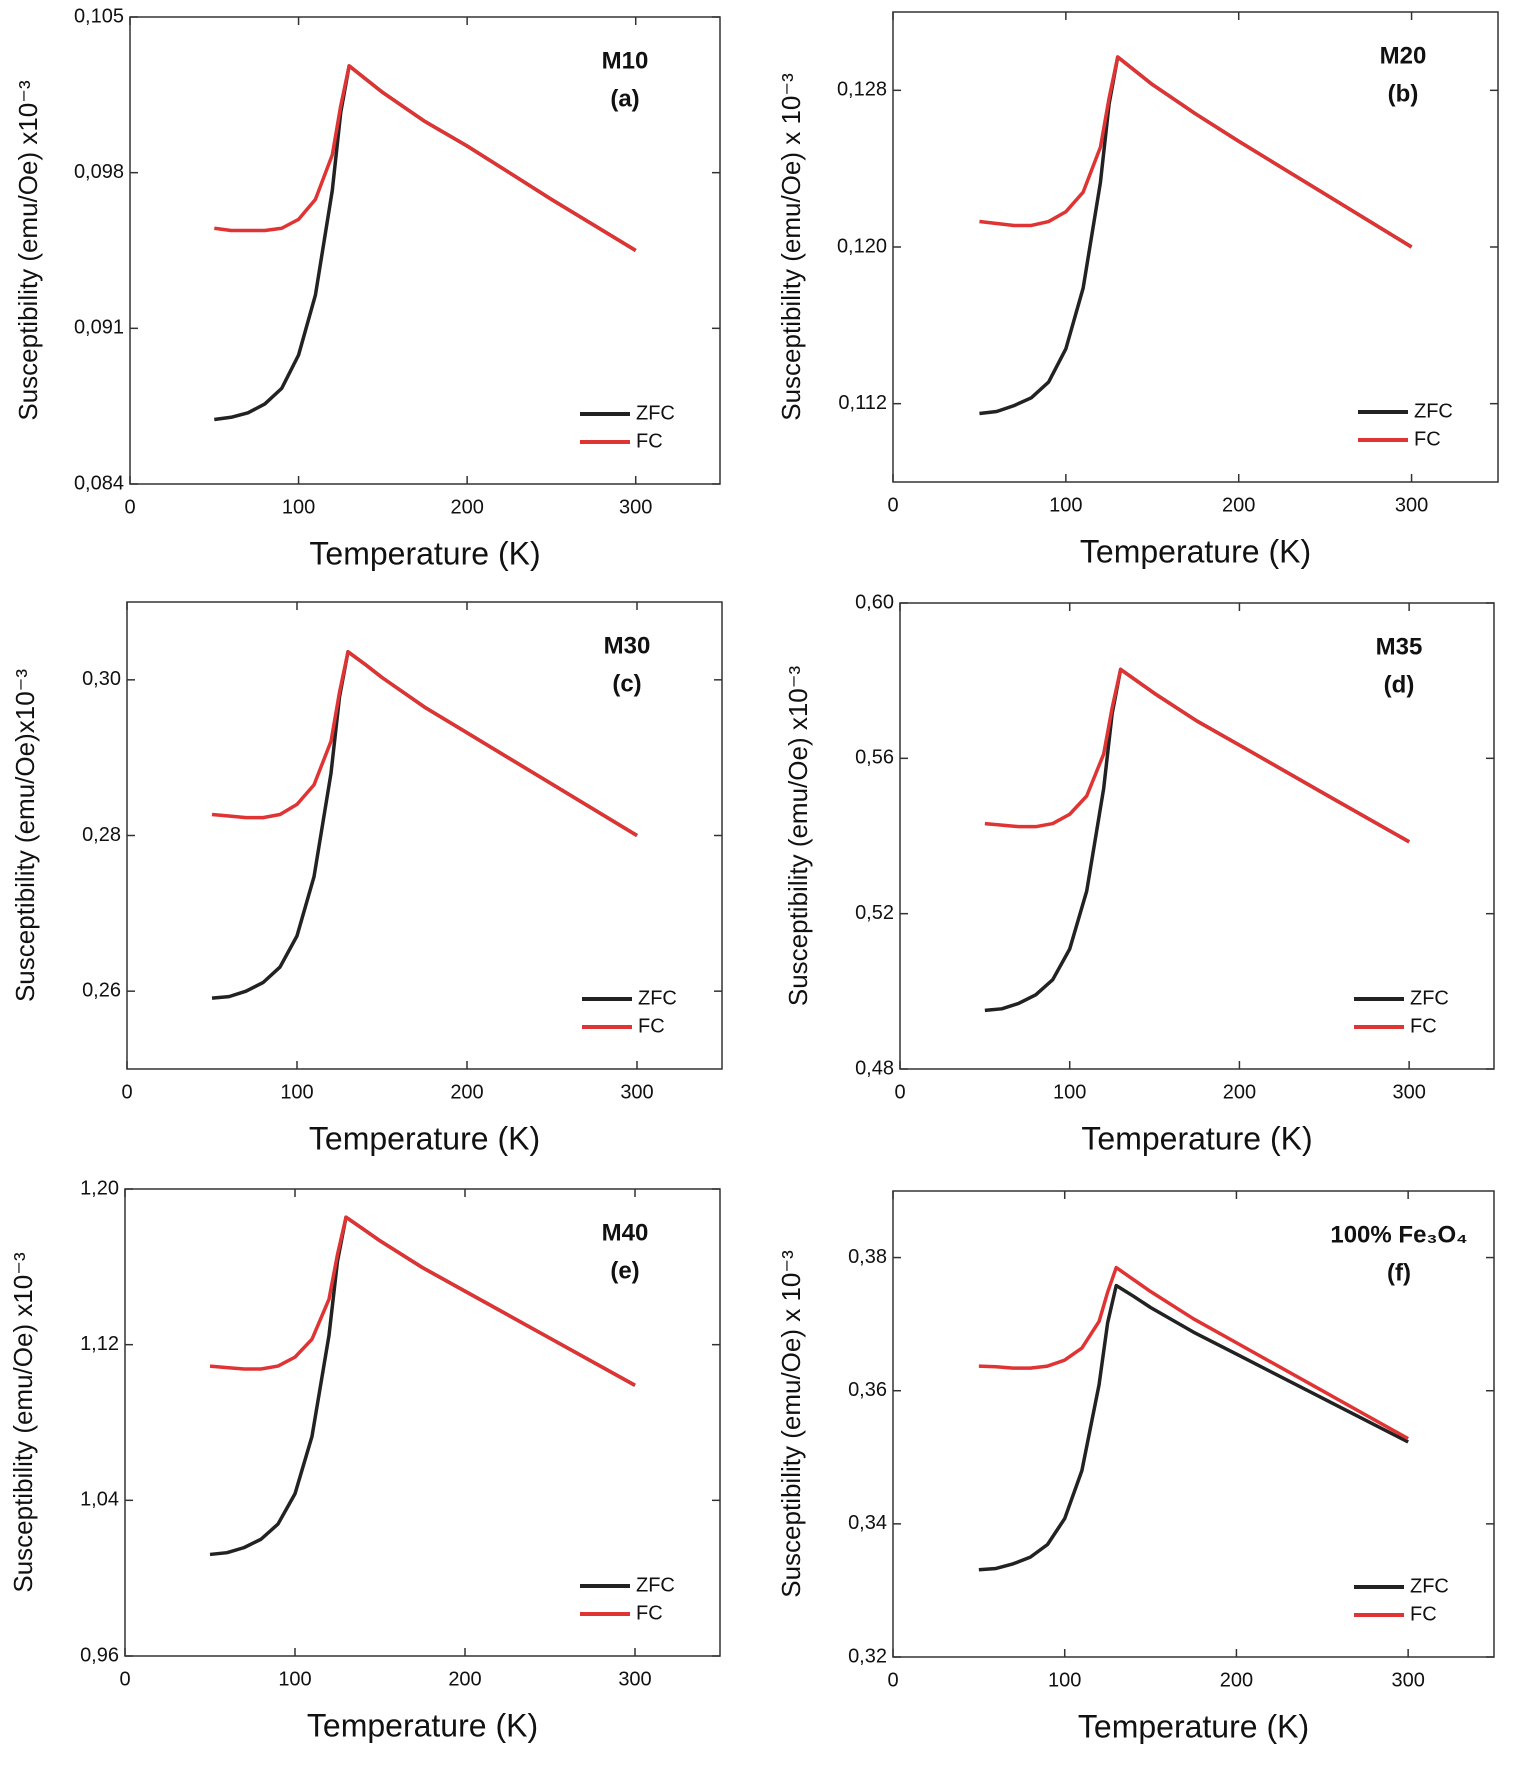  What do you see at coordinates (99, 1500) in the screenshot?
I see `y-tick-label: 1,04` at bounding box center [99, 1500].